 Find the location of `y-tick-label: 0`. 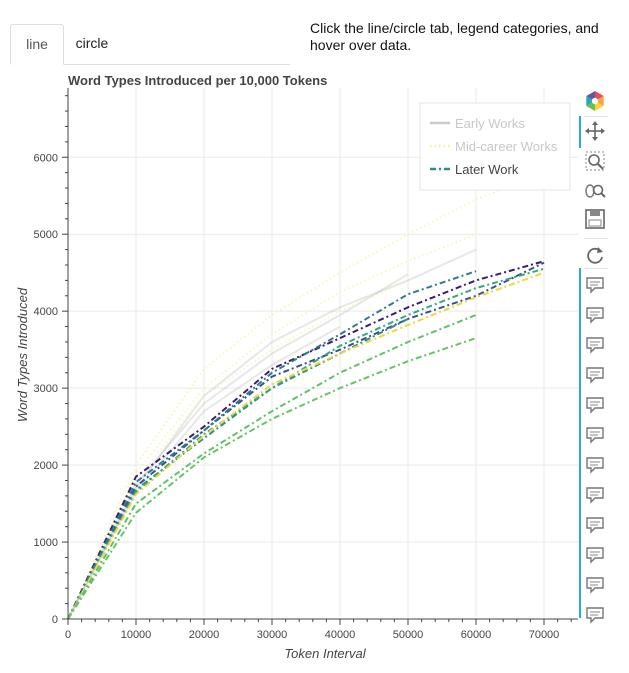

y-tick-label: 0 is located at coordinates (55, 620).